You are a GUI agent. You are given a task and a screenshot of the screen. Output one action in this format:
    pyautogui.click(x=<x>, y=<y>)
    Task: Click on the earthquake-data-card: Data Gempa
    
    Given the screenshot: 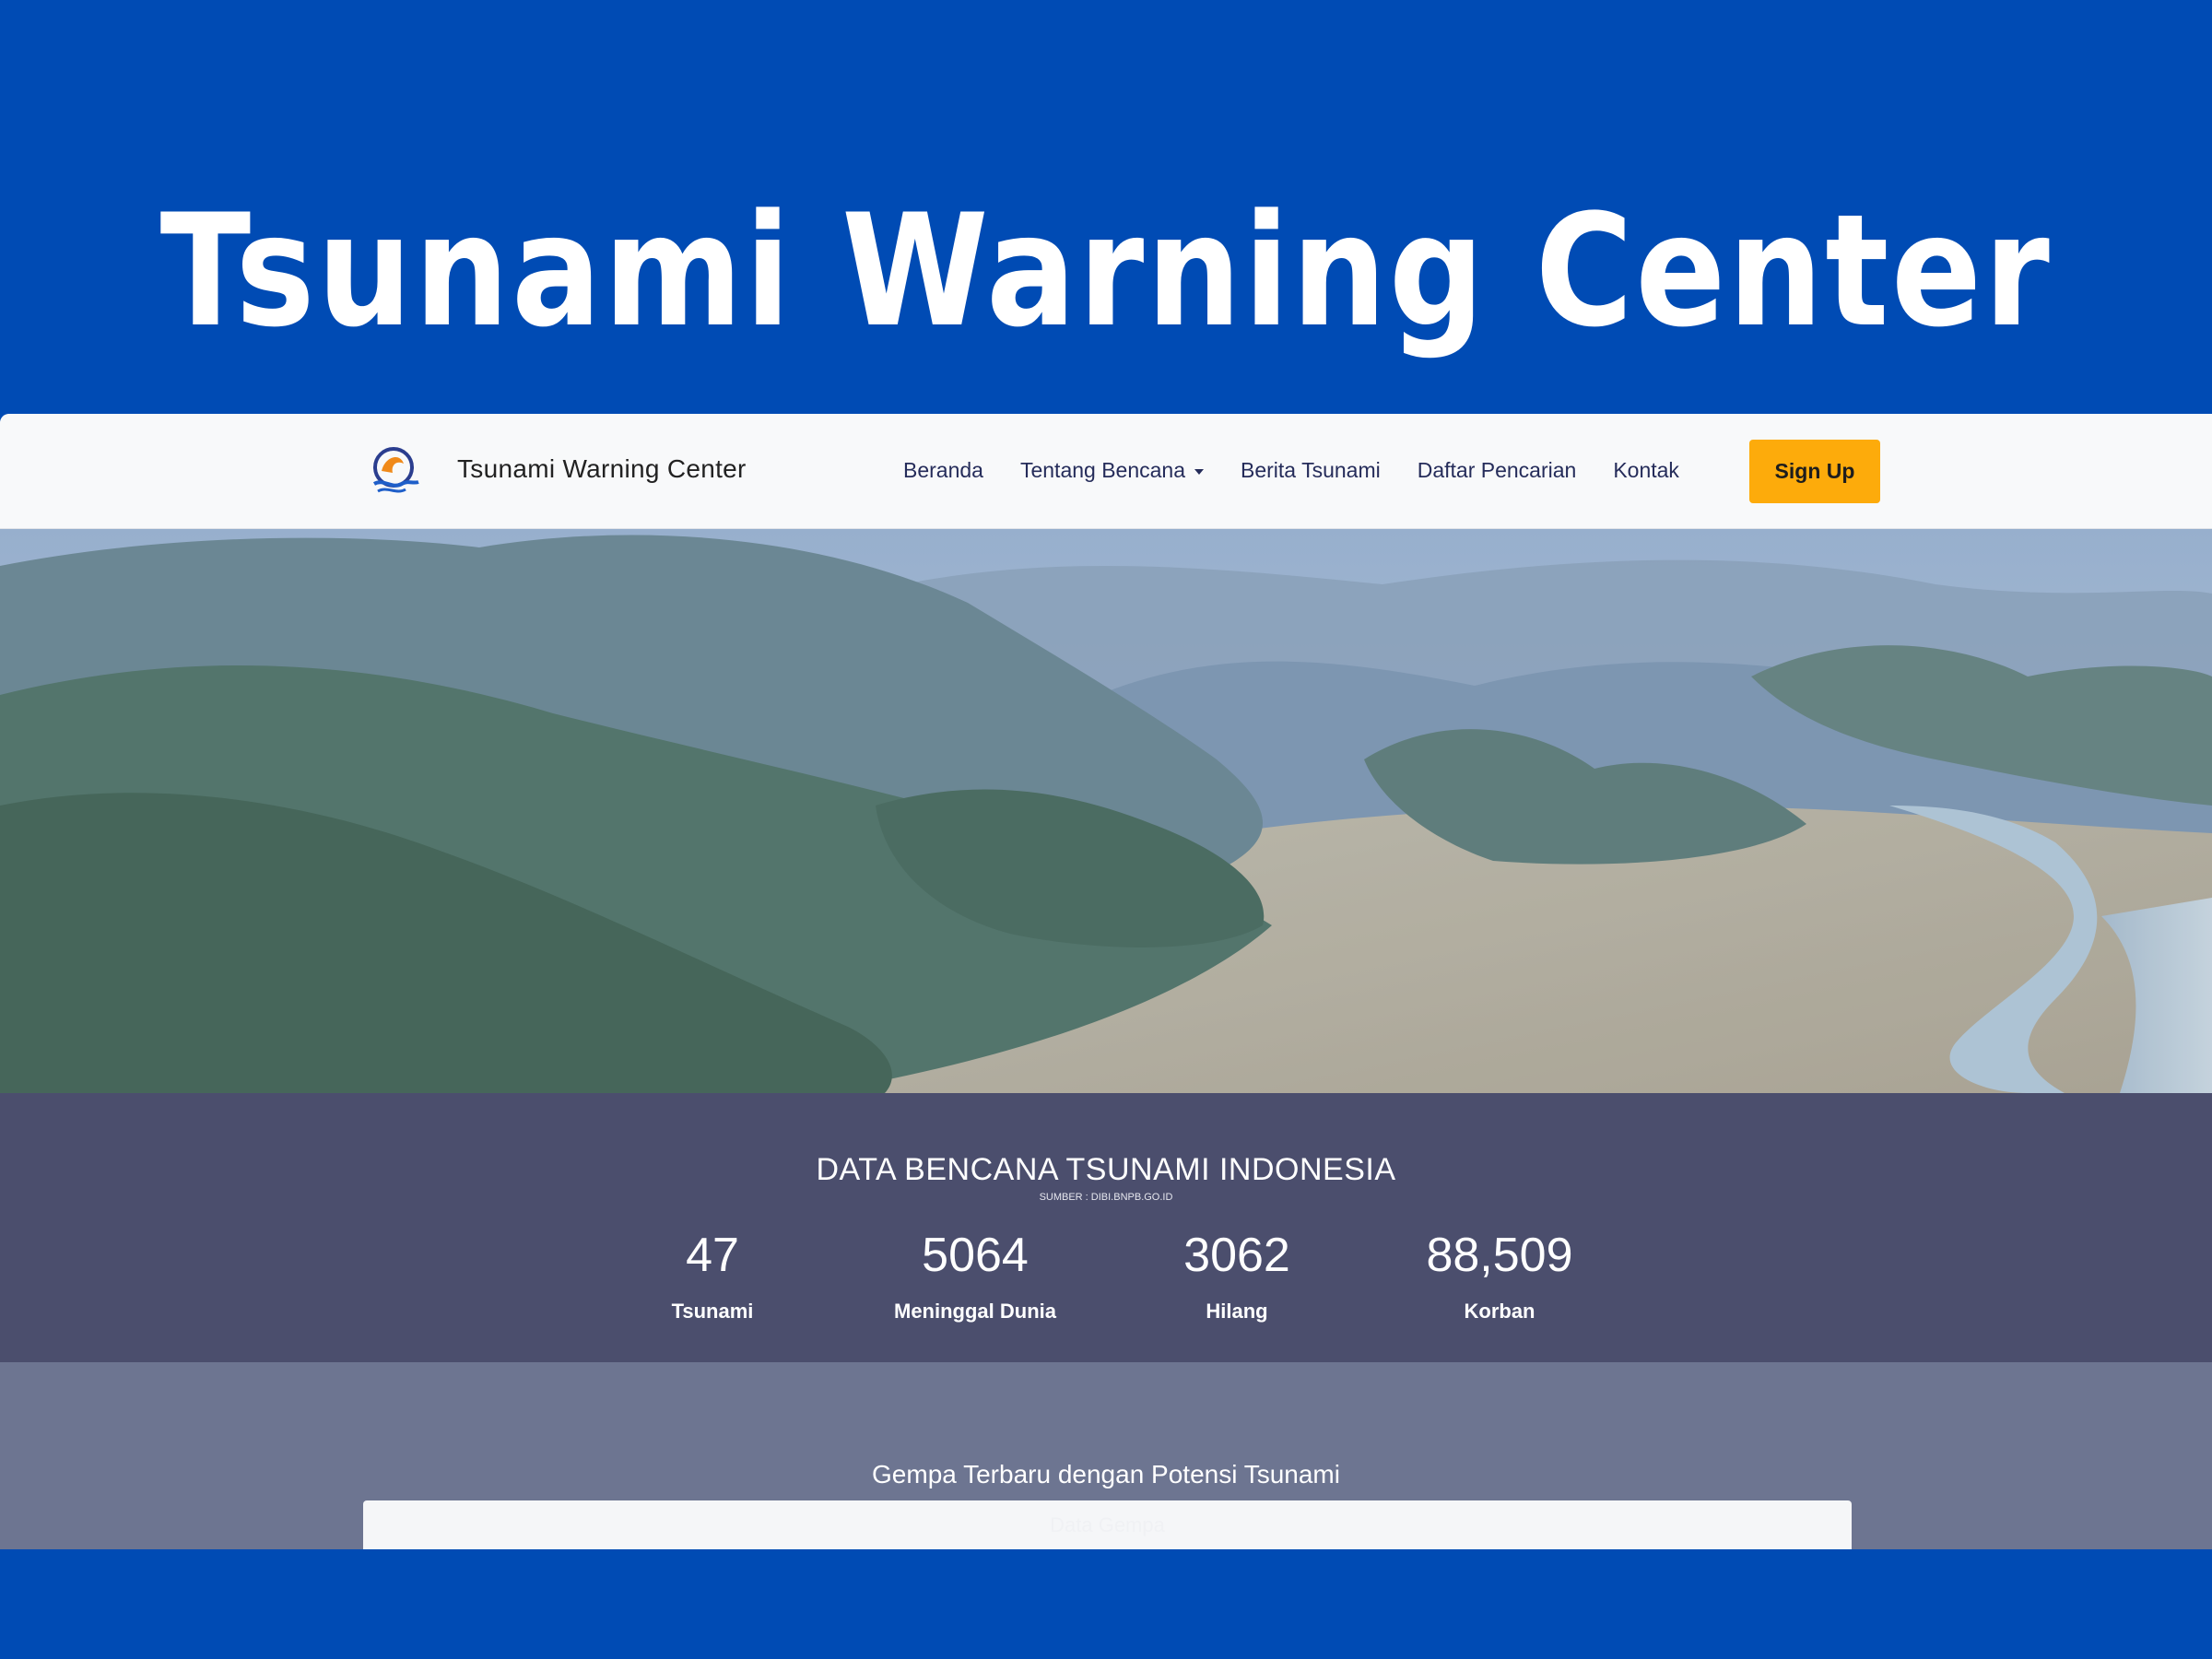 What is the action you would take?
    pyautogui.click(x=1107, y=1524)
    